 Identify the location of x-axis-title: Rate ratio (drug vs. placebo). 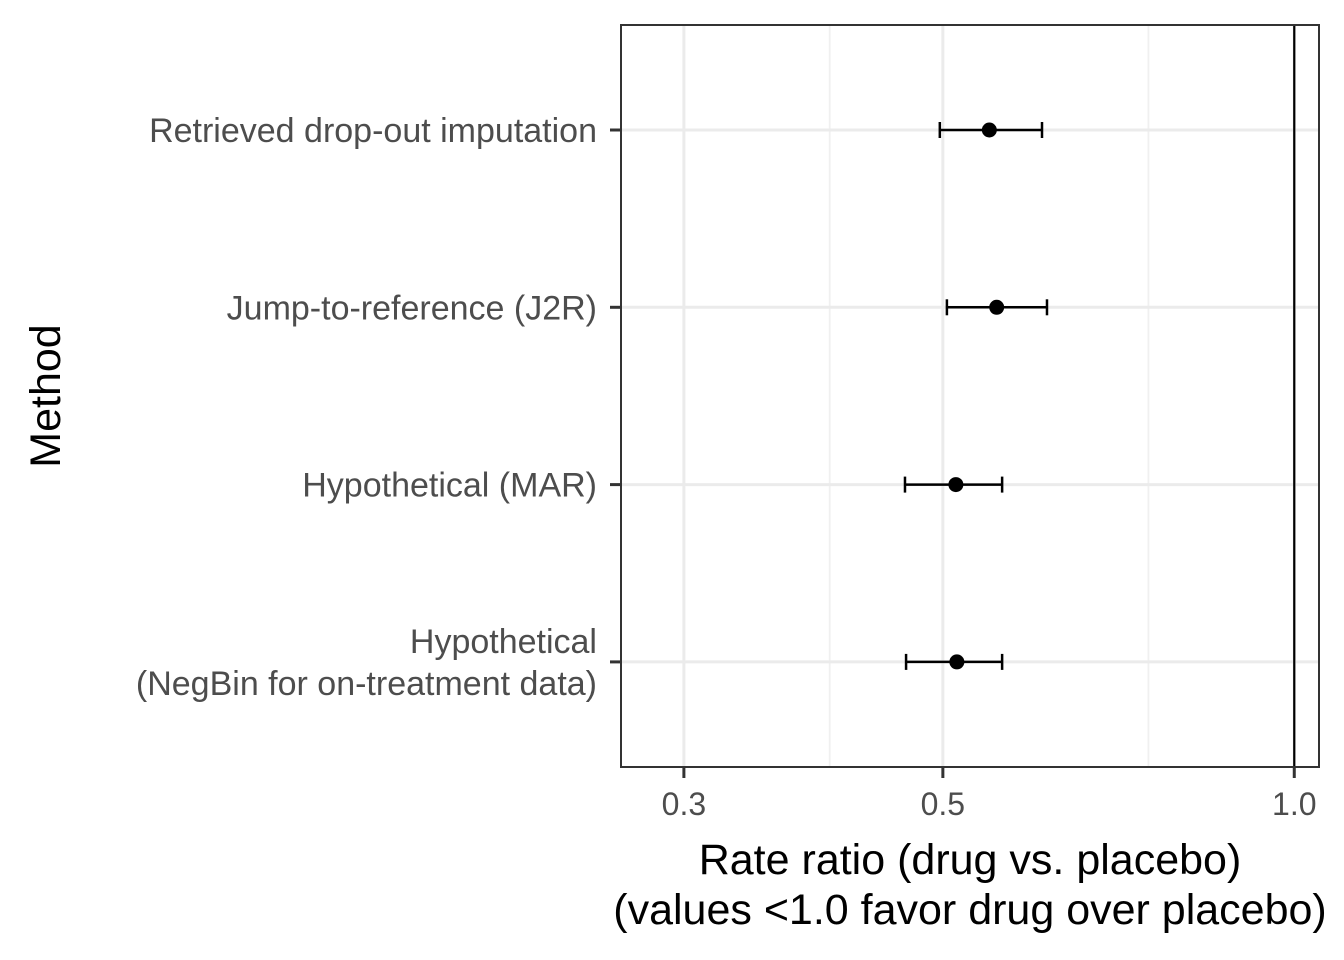
(970, 860).